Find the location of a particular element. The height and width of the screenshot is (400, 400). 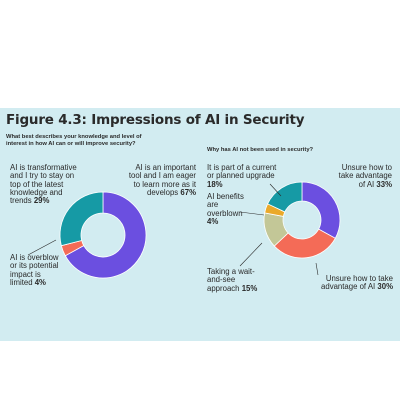

slice-label-value: 33% is located at coordinates (384, 184).